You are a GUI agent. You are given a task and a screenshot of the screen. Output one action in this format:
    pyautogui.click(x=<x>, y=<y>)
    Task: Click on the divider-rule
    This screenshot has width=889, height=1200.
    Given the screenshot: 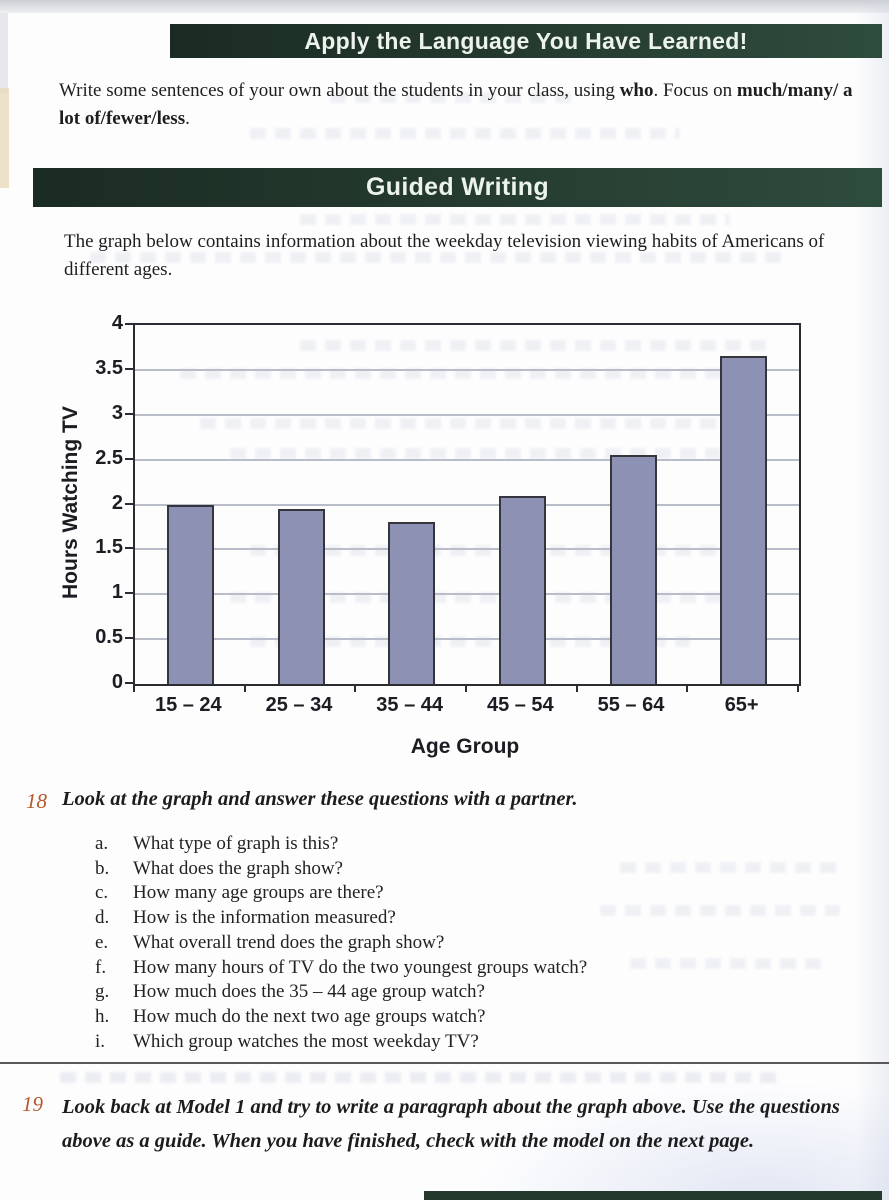 What is the action you would take?
    pyautogui.click(x=444, y=1063)
    